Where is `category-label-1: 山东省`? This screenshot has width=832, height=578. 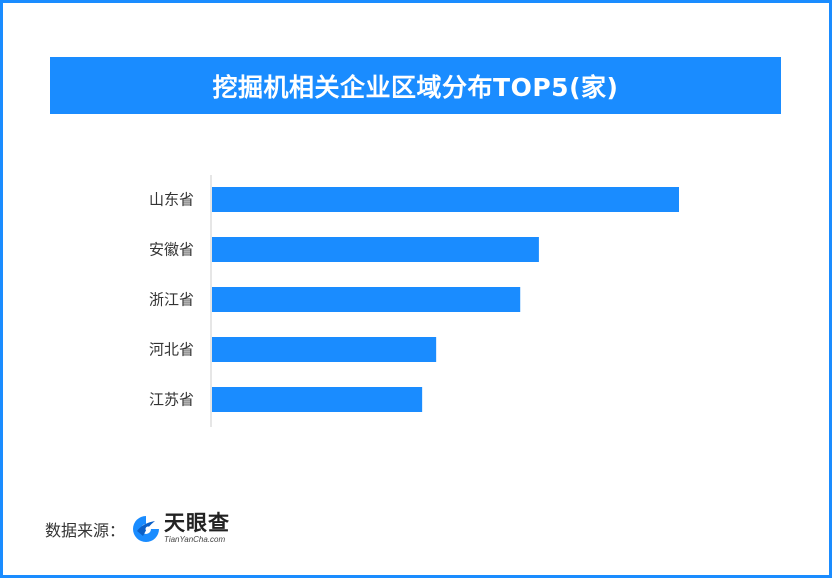
category-label-1: 山东省 is located at coordinates (171, 200).